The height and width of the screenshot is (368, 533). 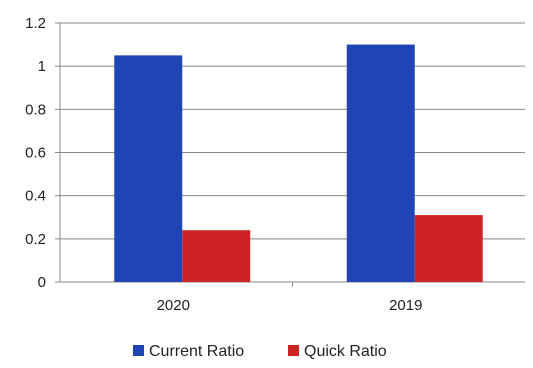 I want to click on x-tick-label: 2019, so click(x=405, y=305).